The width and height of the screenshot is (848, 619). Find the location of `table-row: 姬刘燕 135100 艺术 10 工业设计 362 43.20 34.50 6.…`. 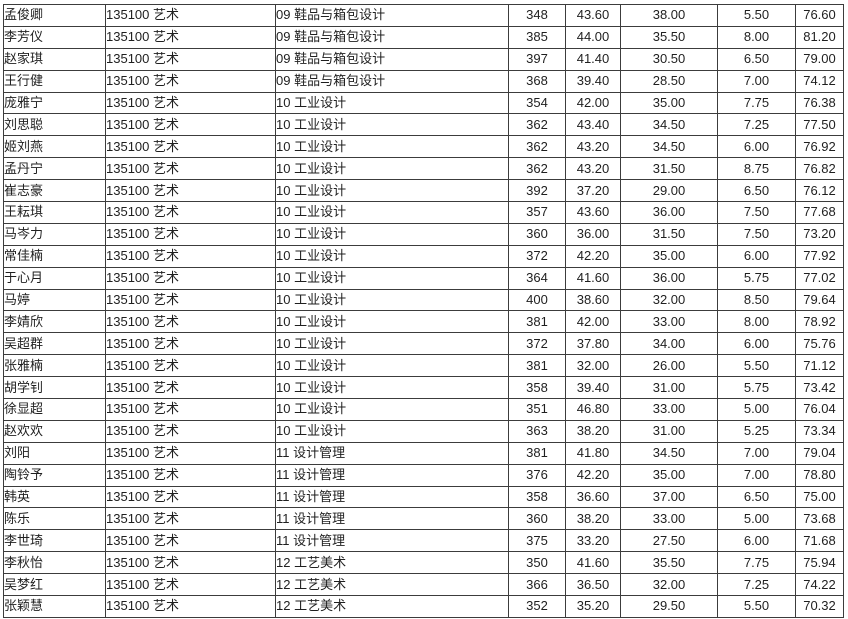

table-row: 姬刘燕 135100 艺术 10 工业设计 362 43.20 34.50 6.… is located at coordinates (423, 147).